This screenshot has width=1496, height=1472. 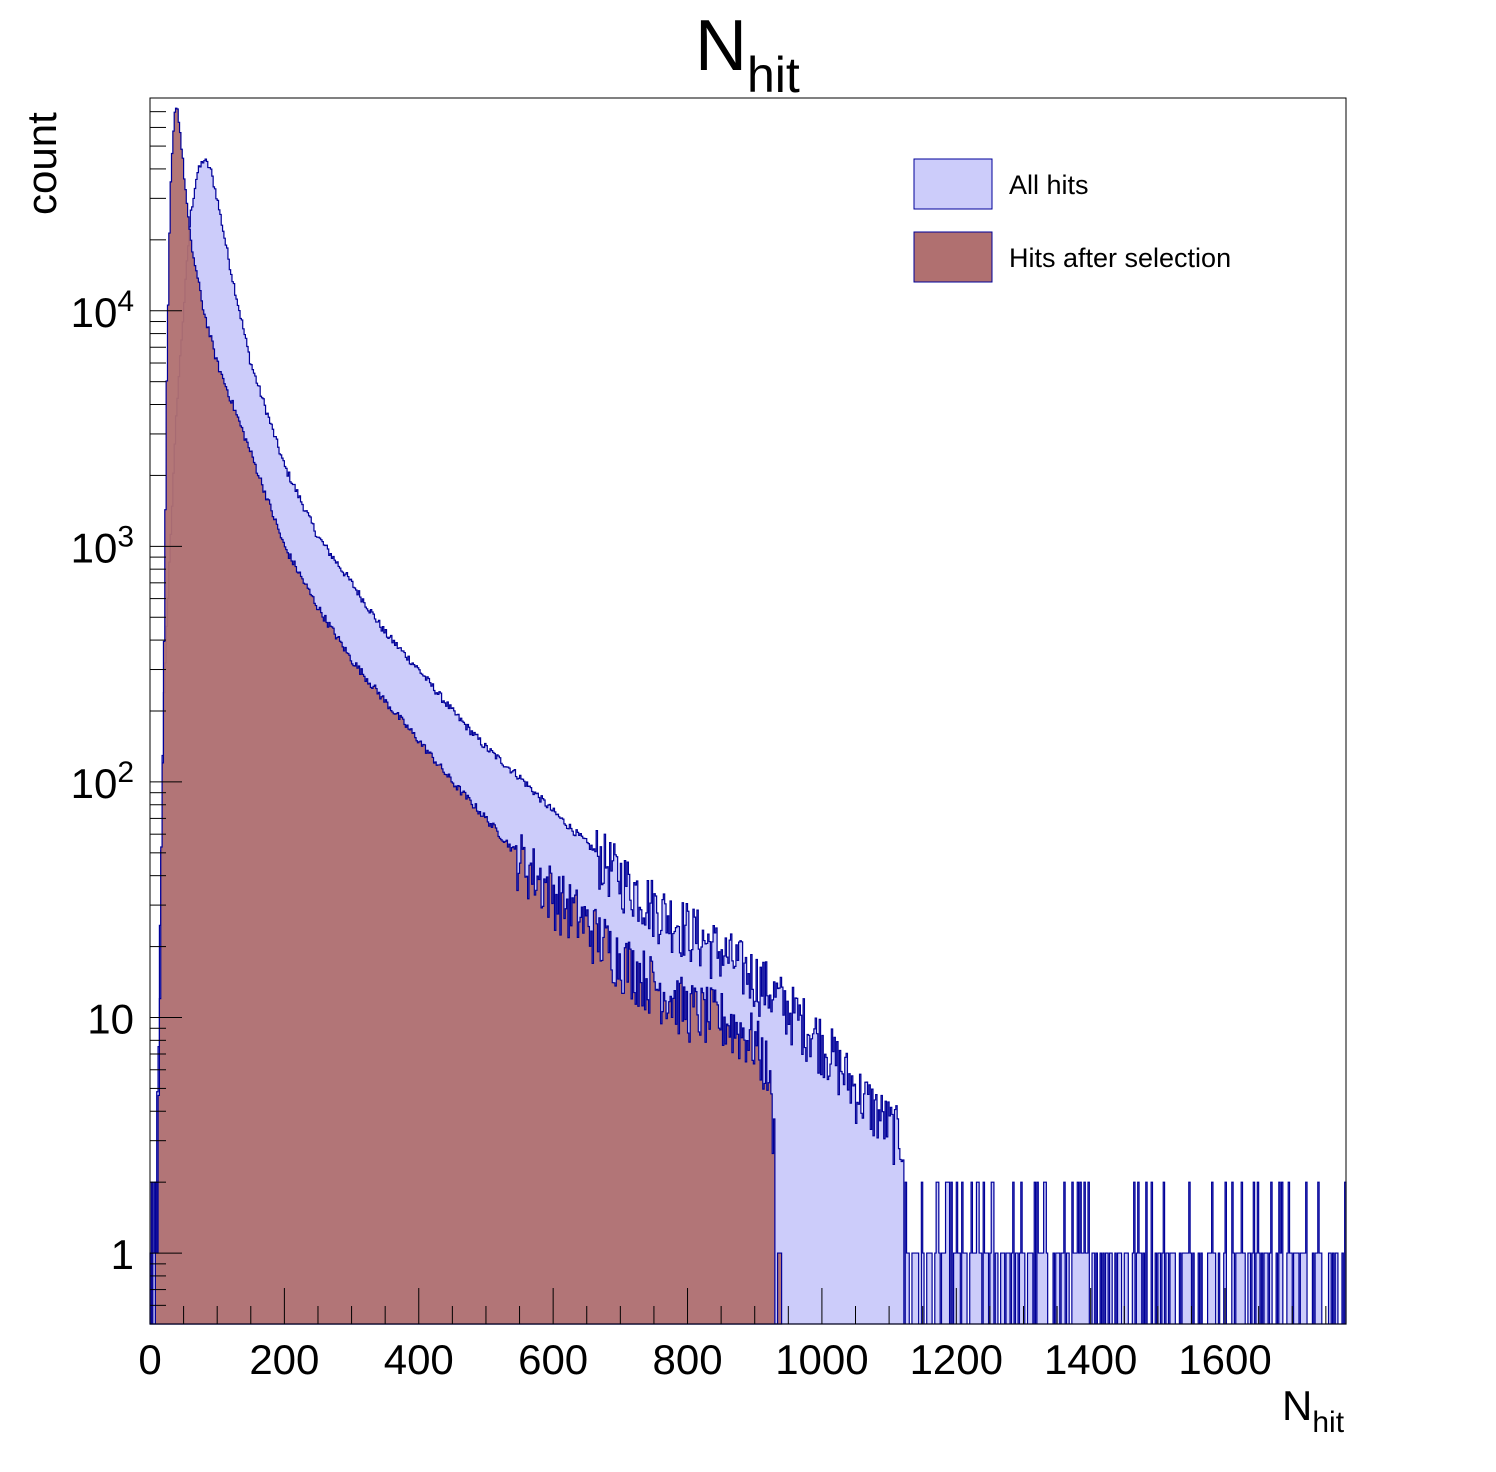 What do you see at coordinates (122, 1254) in the screenshot?
I see `y-tick-label: 1` at bounding box center [122, 1254].